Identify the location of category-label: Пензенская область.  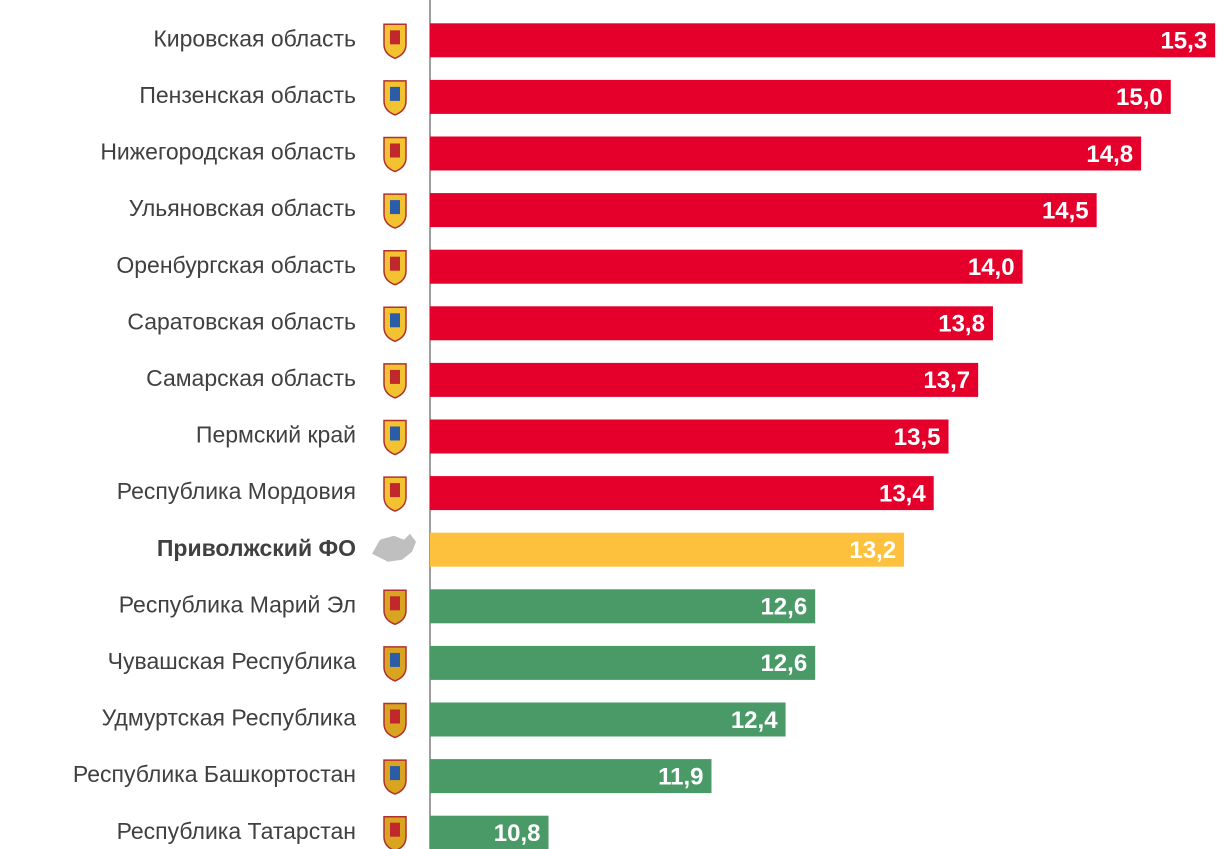
(247, 95).